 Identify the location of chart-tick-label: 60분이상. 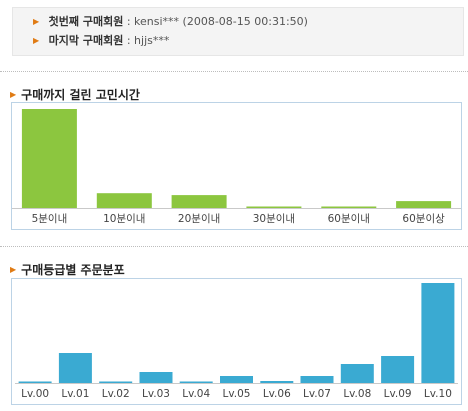
(423, 219).